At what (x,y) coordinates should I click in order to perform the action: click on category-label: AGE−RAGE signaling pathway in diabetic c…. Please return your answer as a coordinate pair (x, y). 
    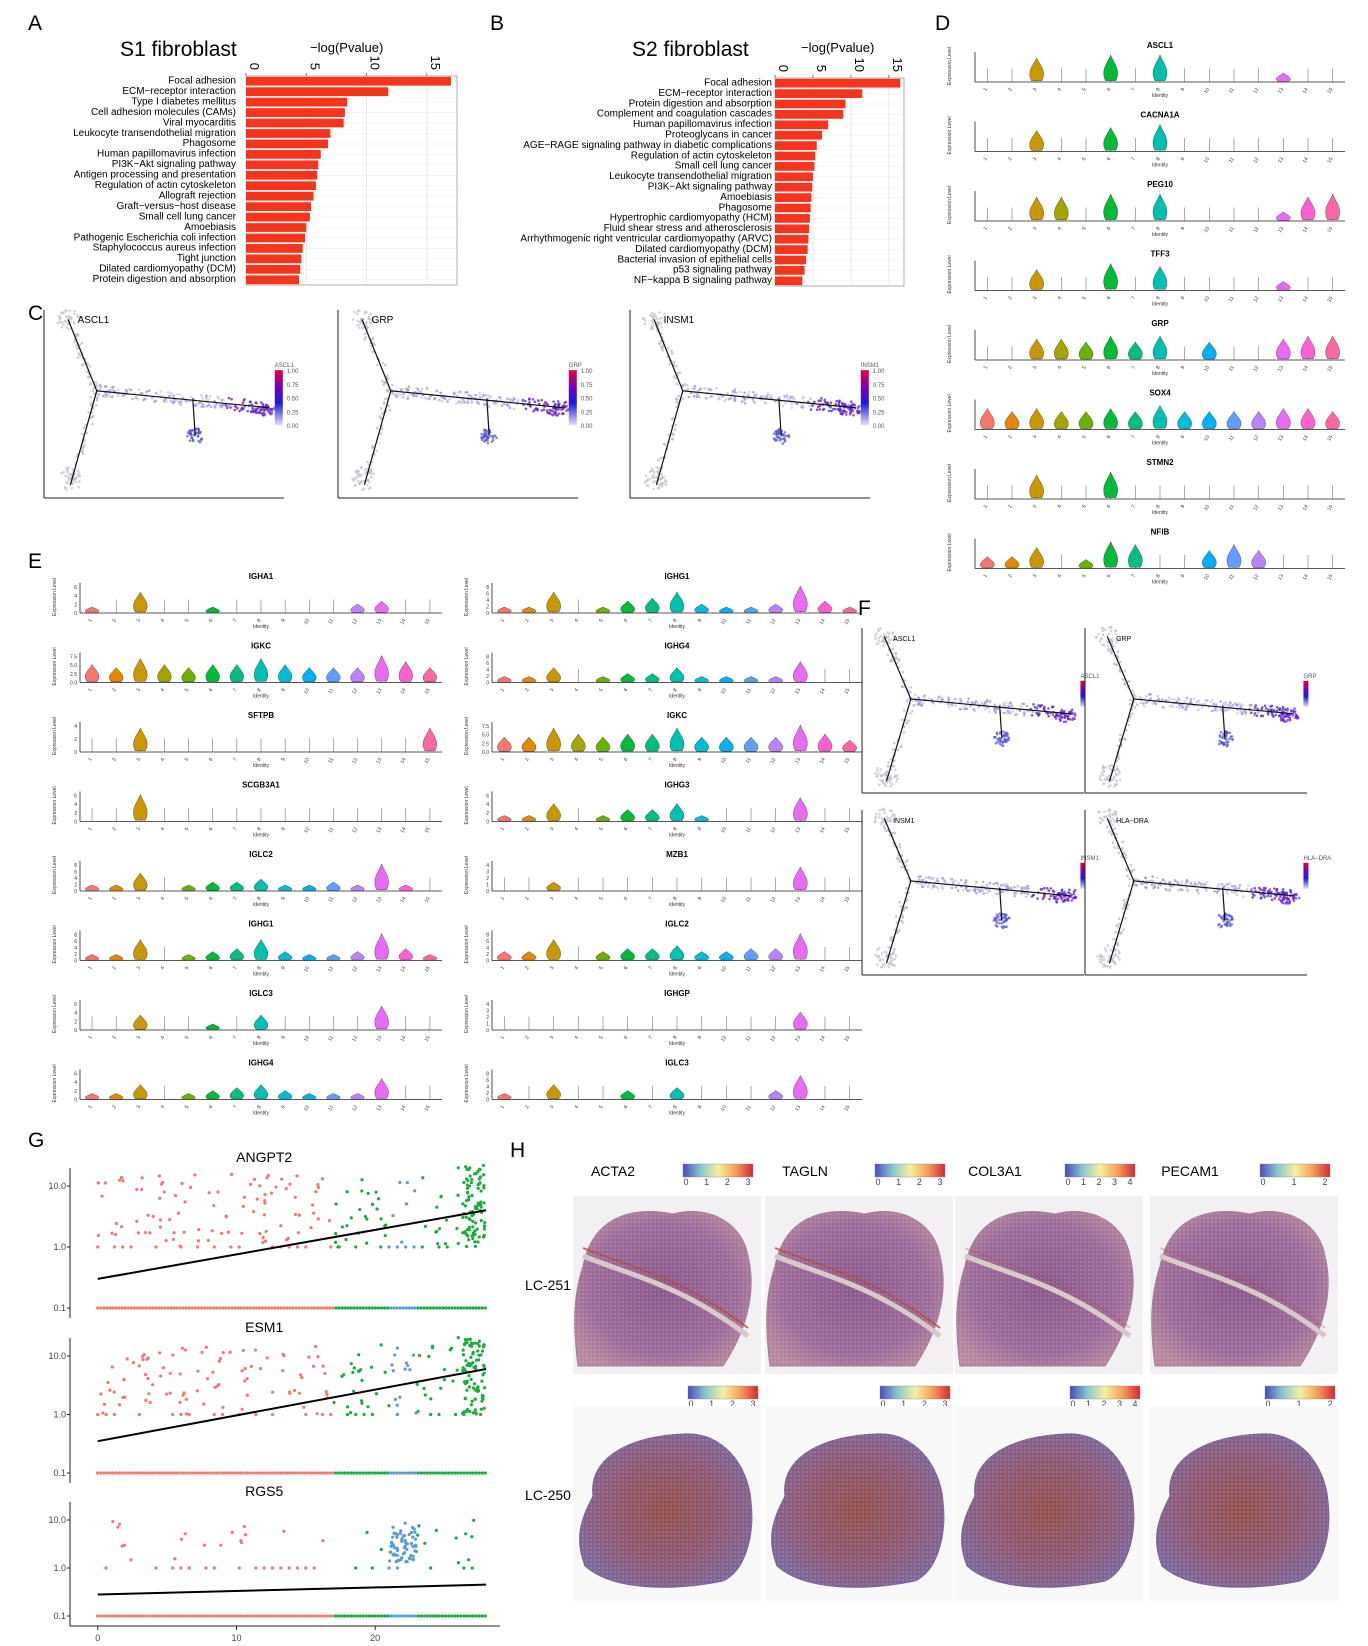
    Looking at the image, I should click on (647, 145).